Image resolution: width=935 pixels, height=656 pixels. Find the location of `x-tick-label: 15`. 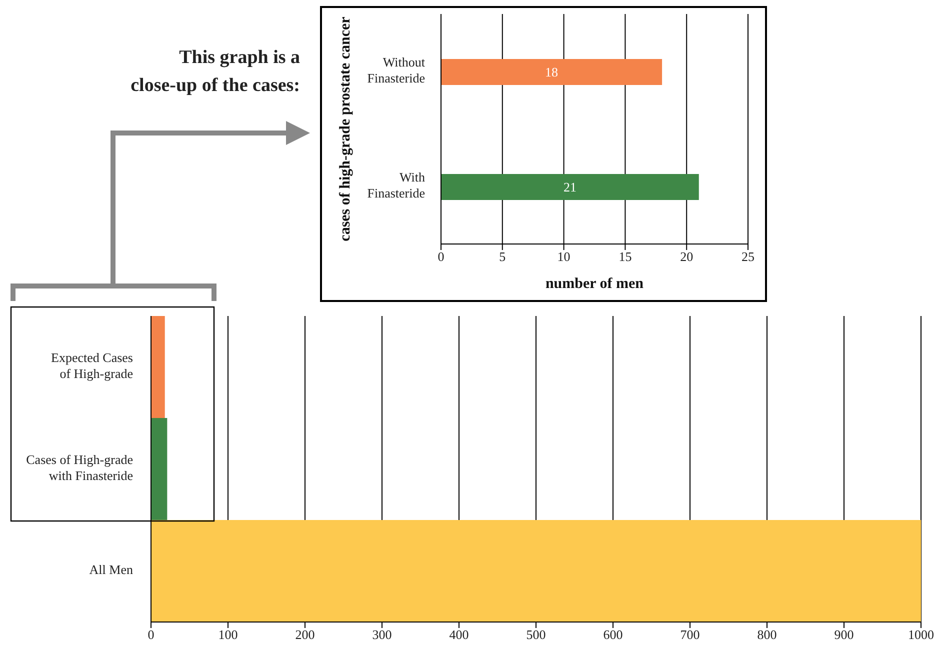

x-tick-label: 15 is located at coordinates (625, 256).